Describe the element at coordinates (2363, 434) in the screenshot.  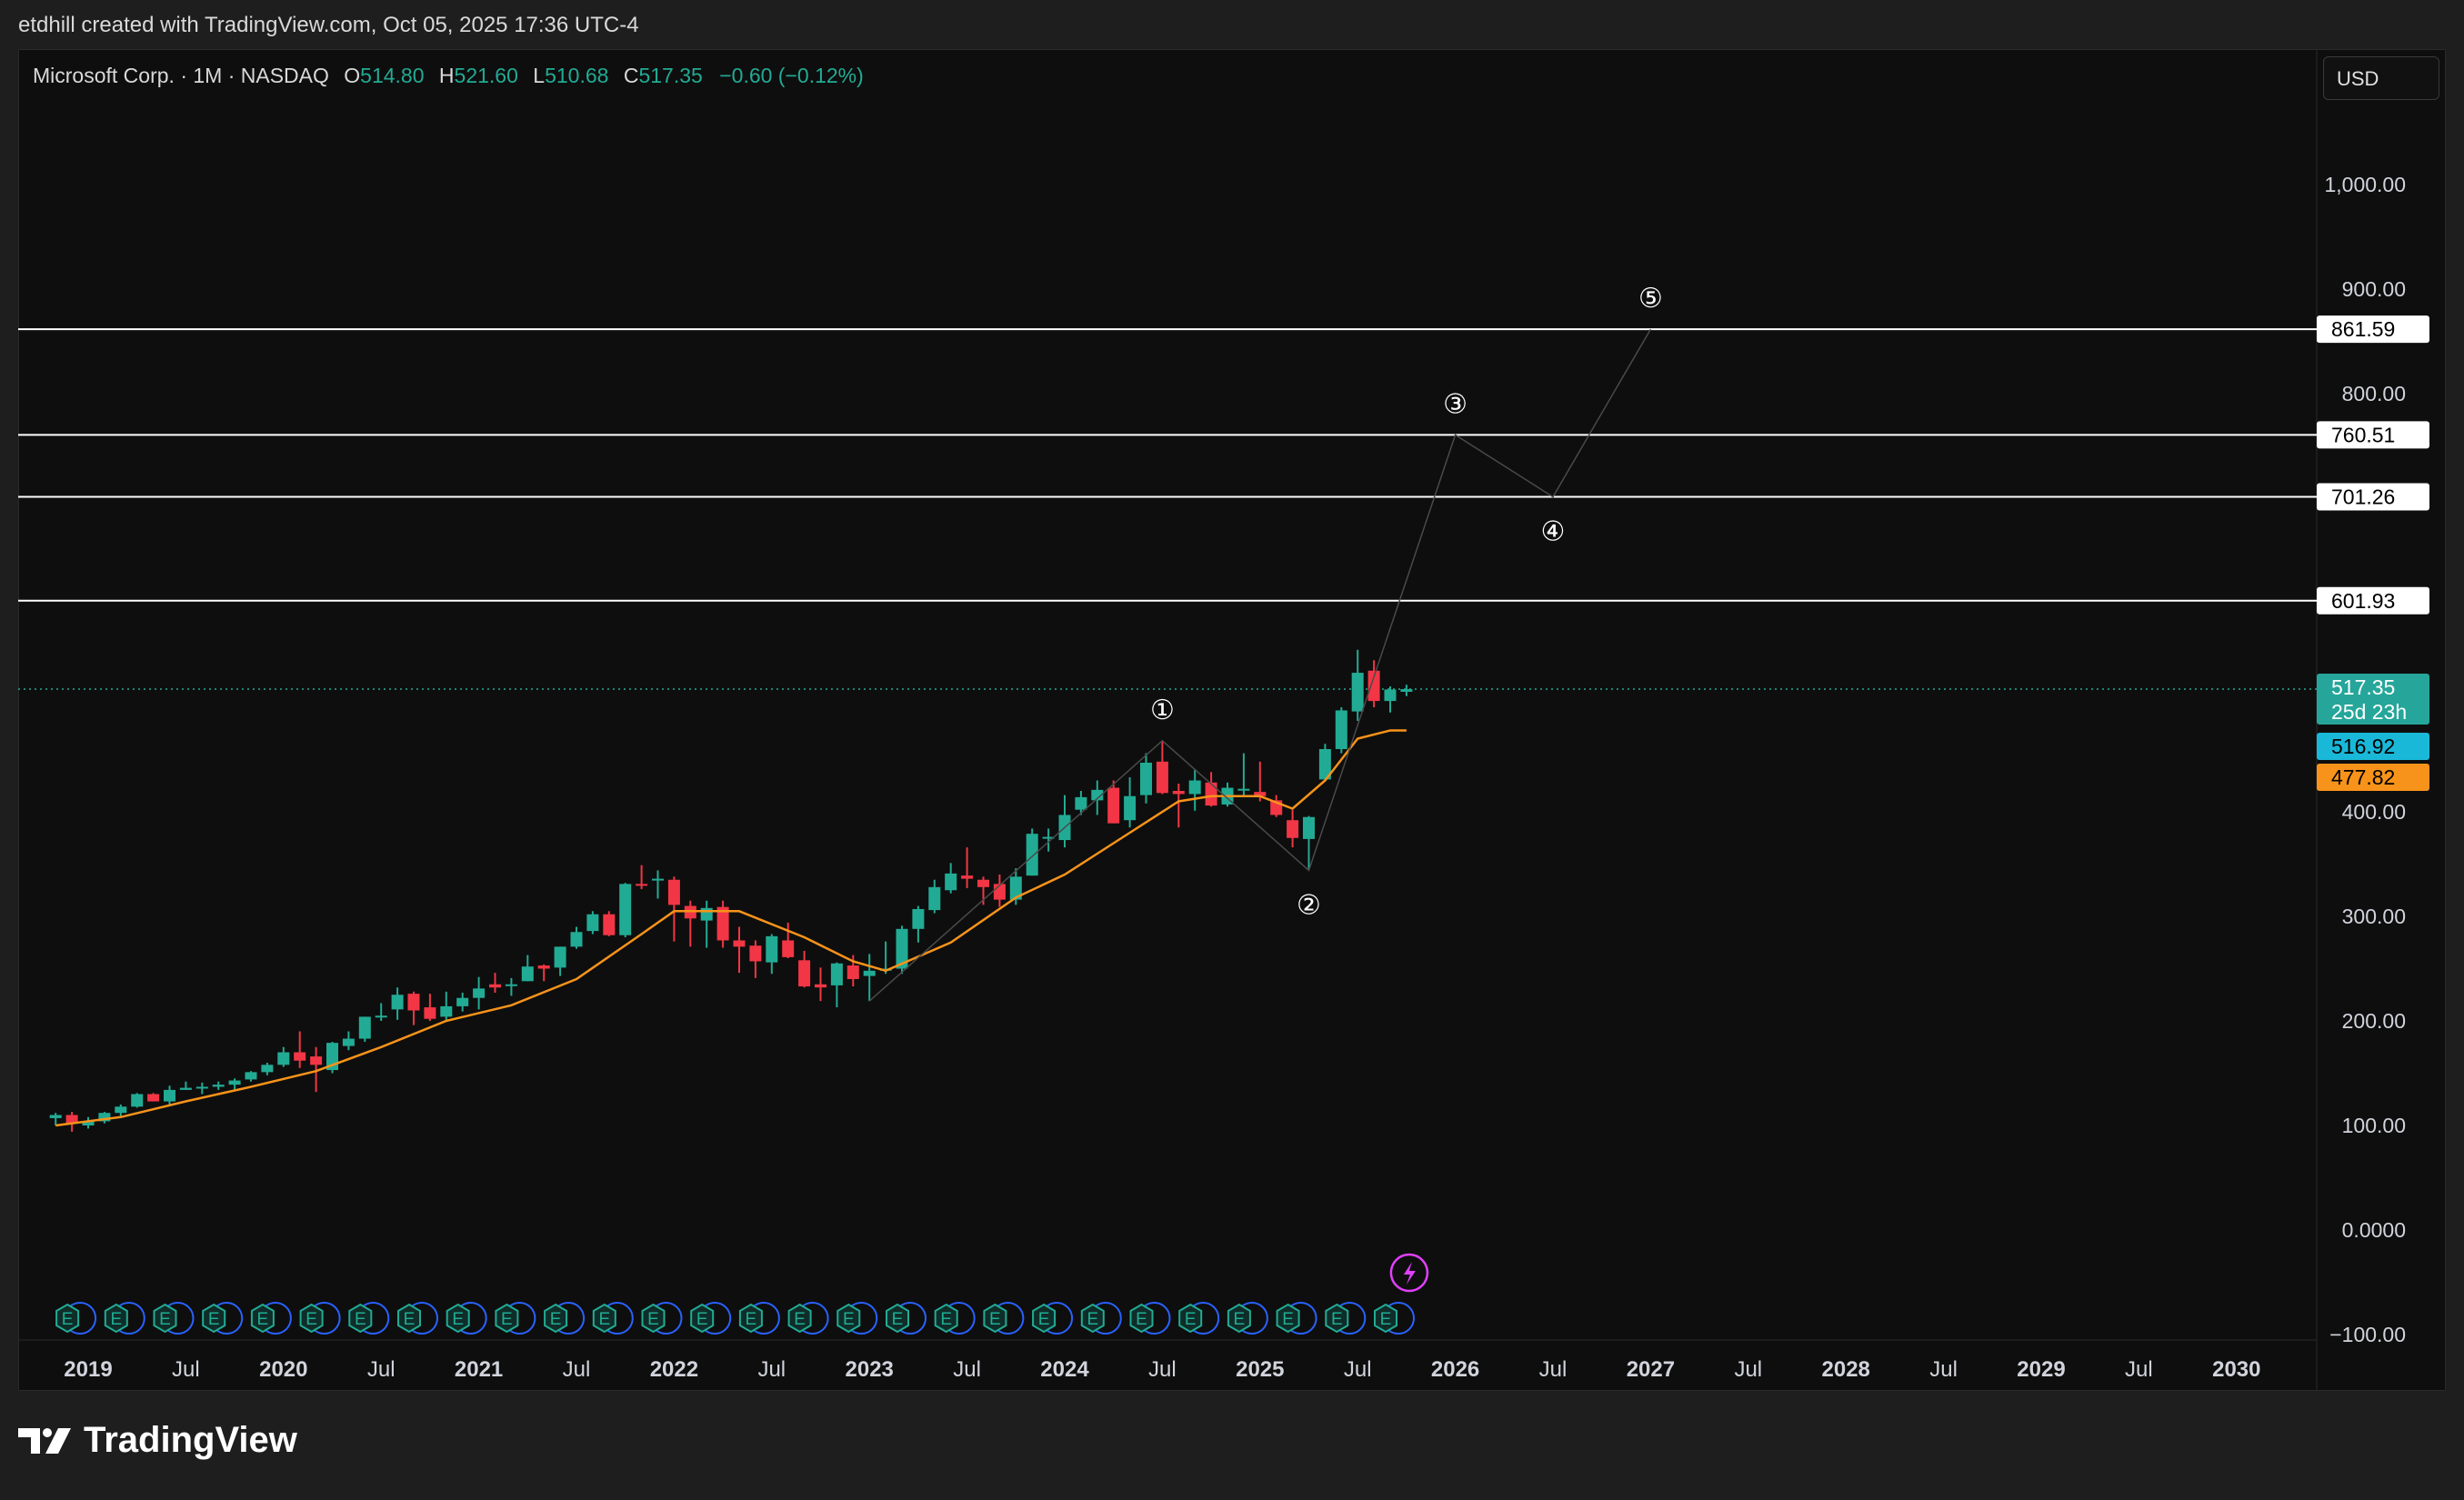
I see `price-label-text: 760.51` at that location.